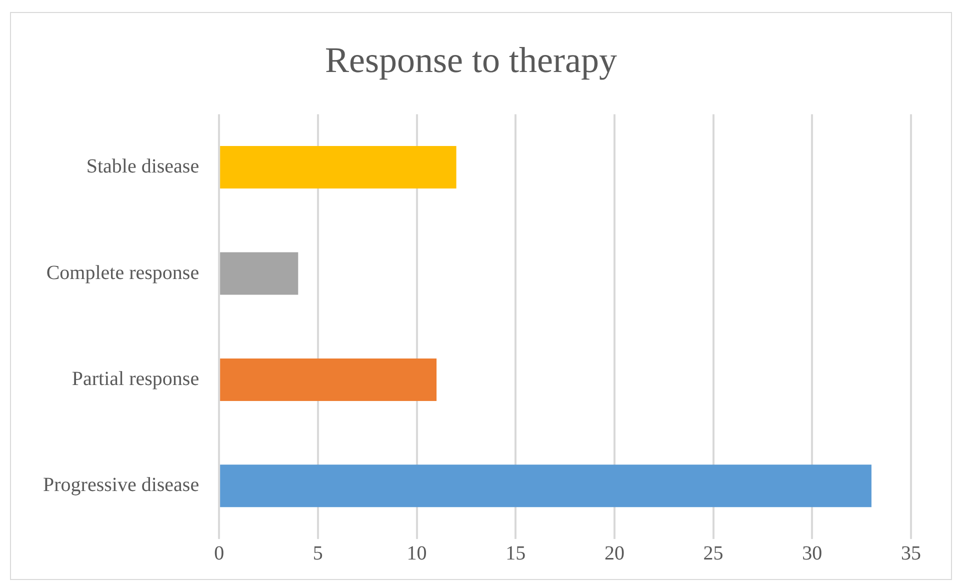  What do you see at coordinates (121, 485) in the screenshot?
I see `y-tick-label: Progressive disease` at bounding box center [121, 485].